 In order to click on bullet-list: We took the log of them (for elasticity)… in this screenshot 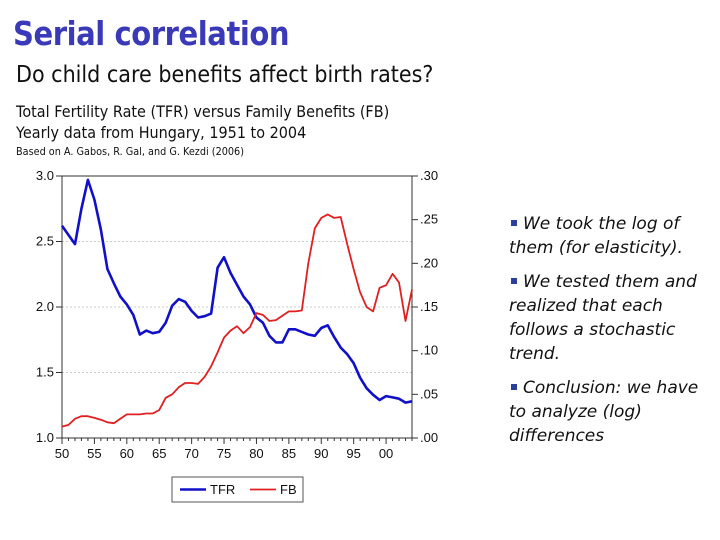, I will do `click(614, 335)`.